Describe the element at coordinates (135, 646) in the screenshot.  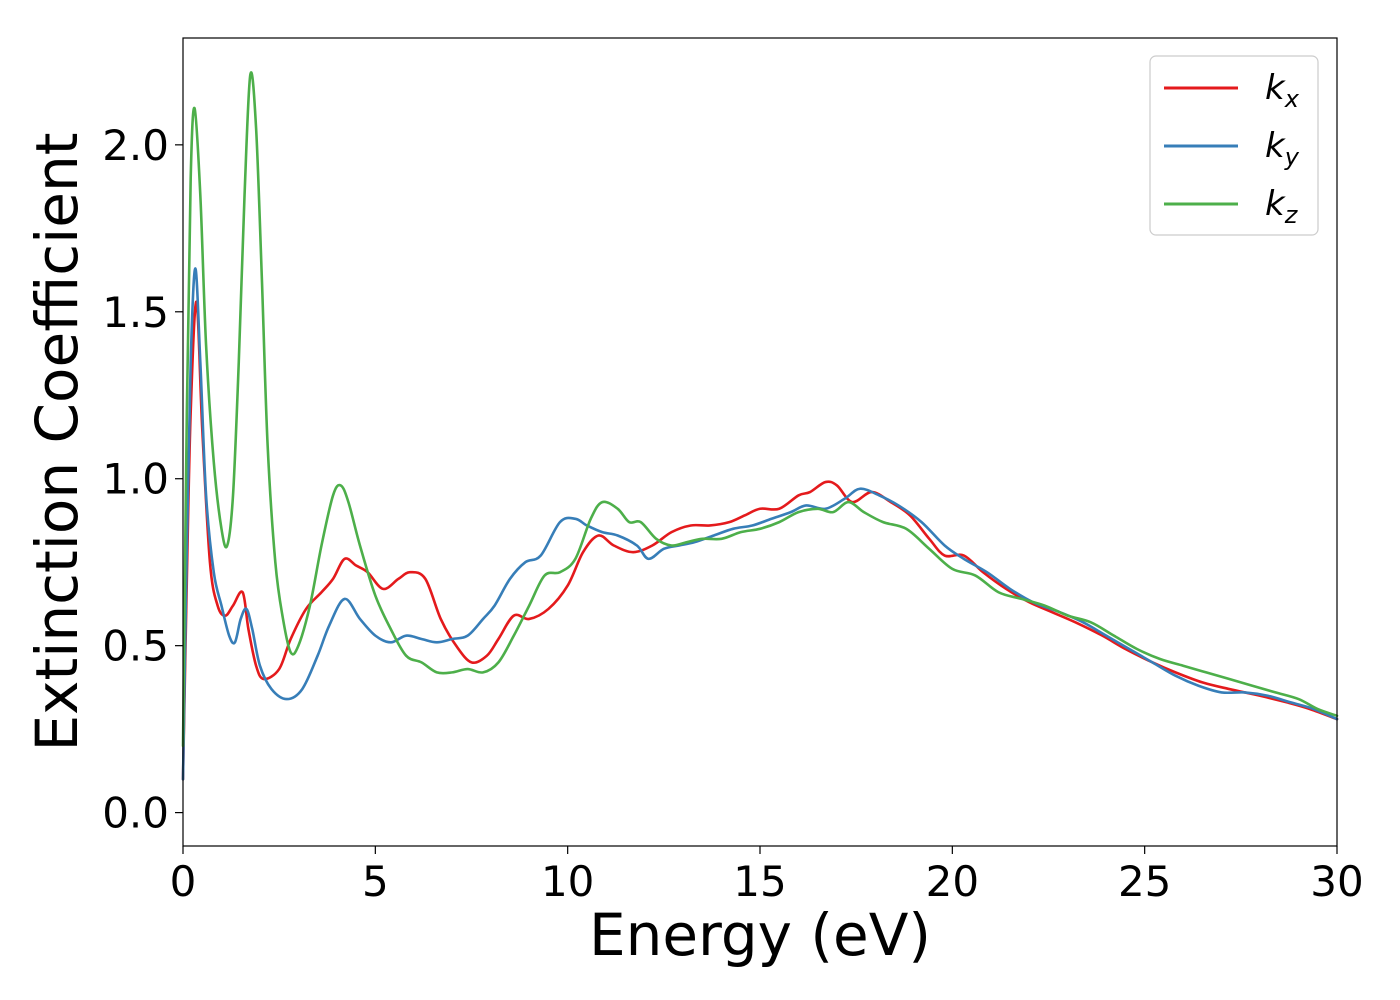
I see `y-tick-label: 0.5` at that location.